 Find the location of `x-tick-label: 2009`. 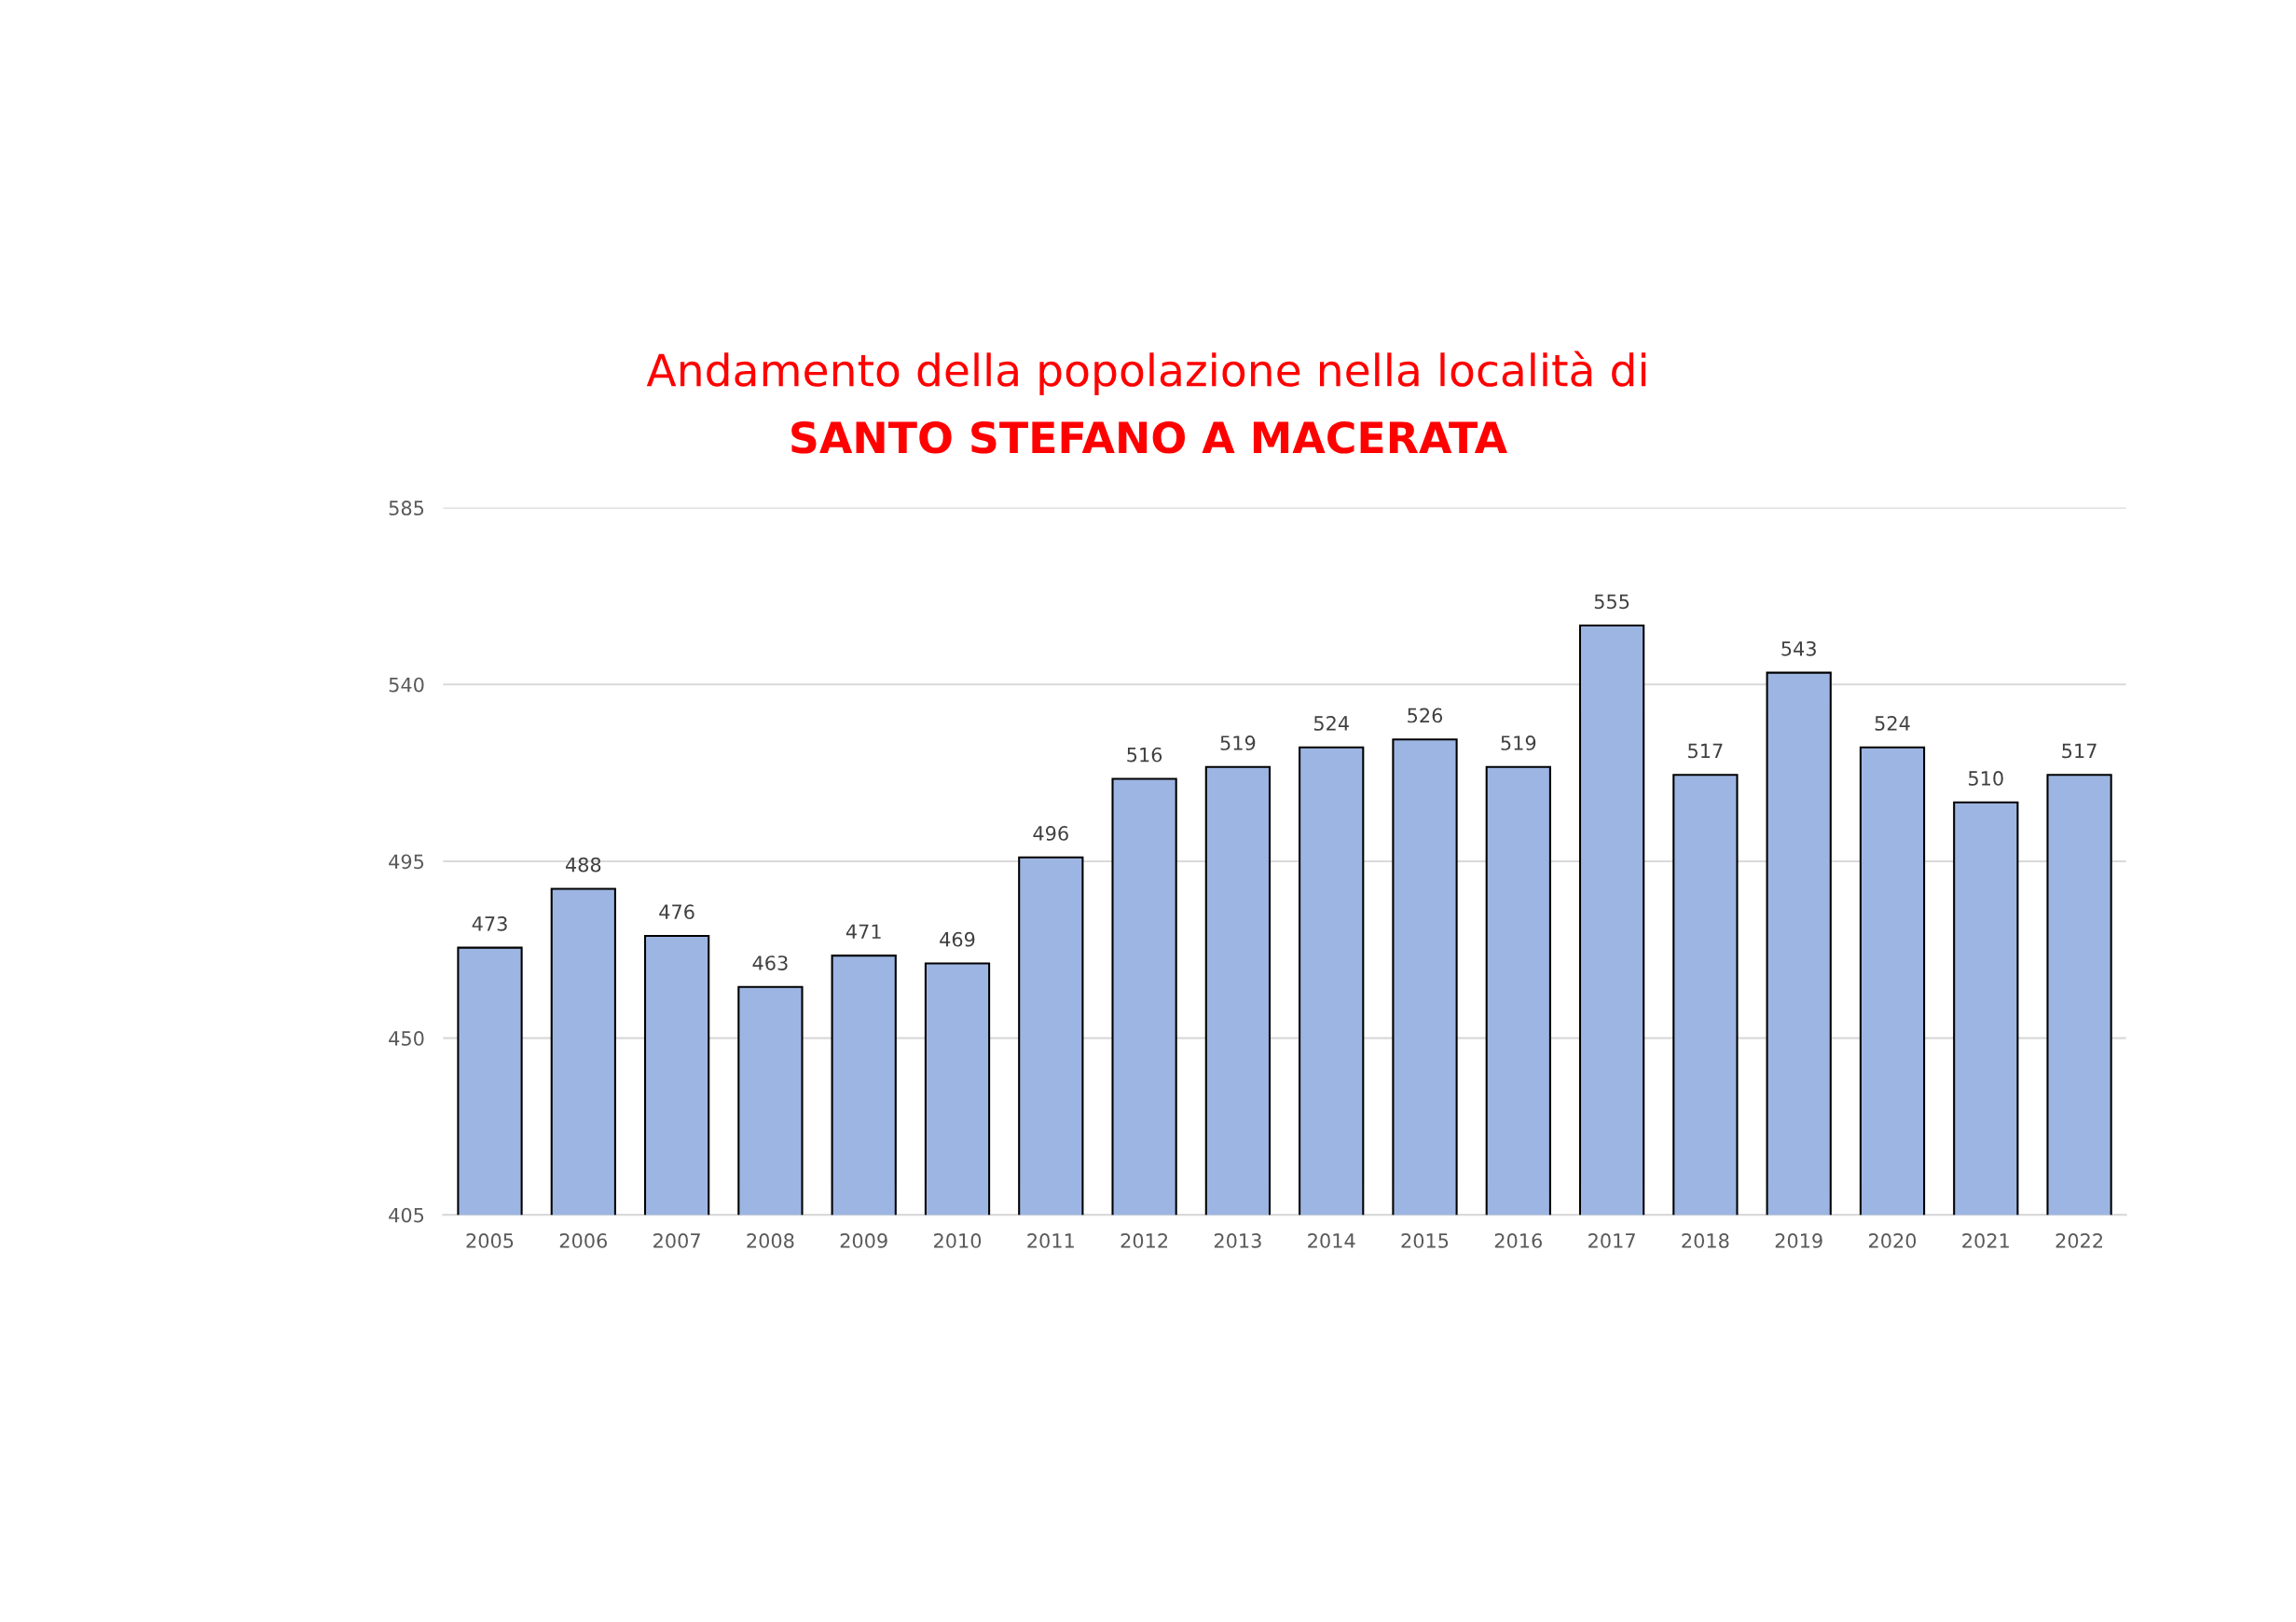

x-tick-label: 2009 is located at coordinates (863, 1241).